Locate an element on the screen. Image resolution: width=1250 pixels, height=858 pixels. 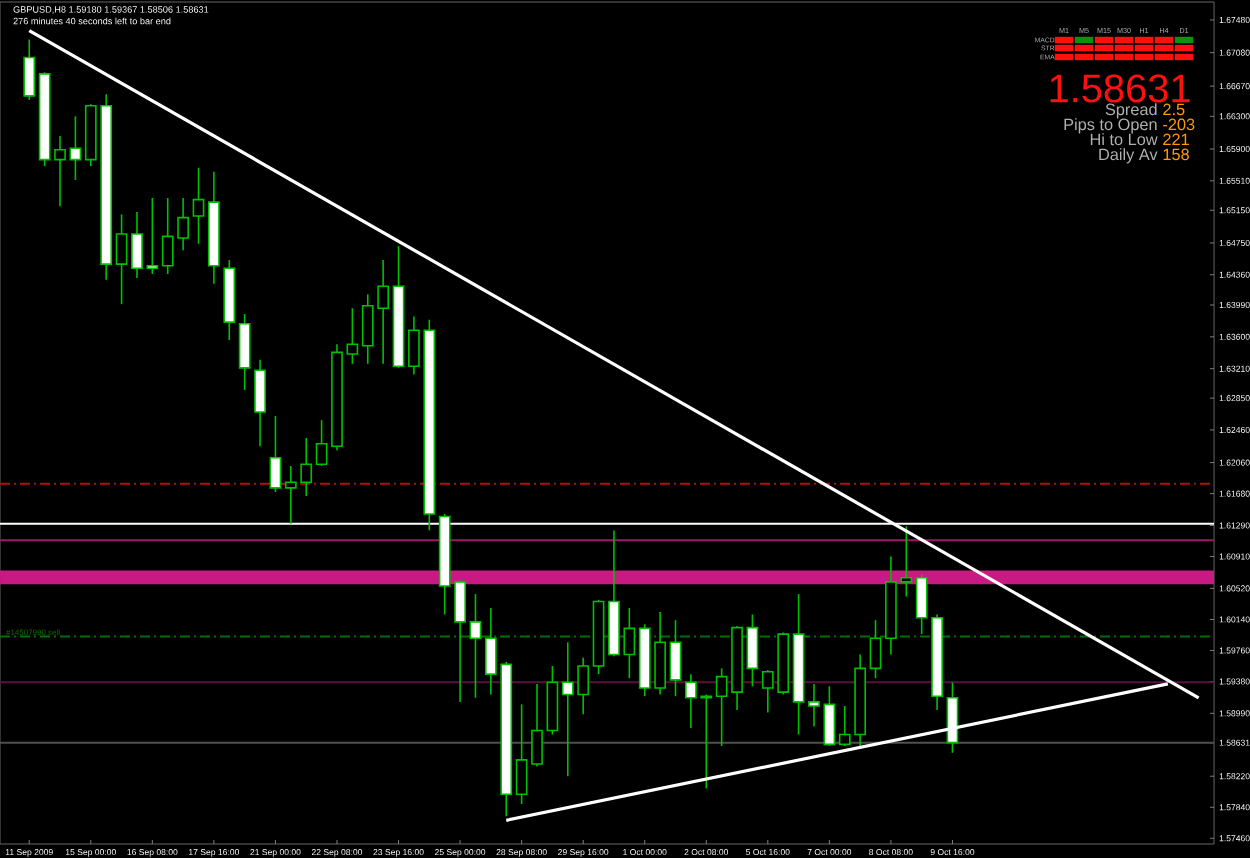
annotation: 221 is located at coordinates (1176, 139).